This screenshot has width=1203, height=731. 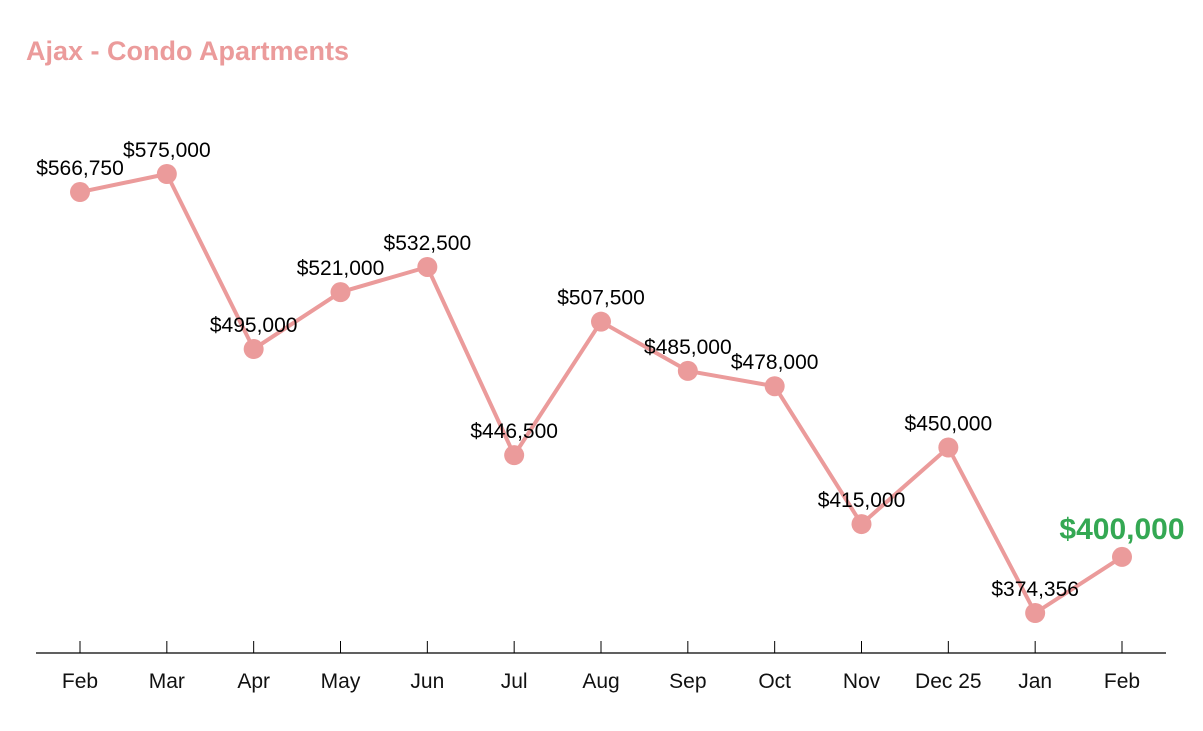 What do you see at coordinates (600, 681) in the screenshot?
I see `x-tick-label: Aug` at bounding box center [600, 681].